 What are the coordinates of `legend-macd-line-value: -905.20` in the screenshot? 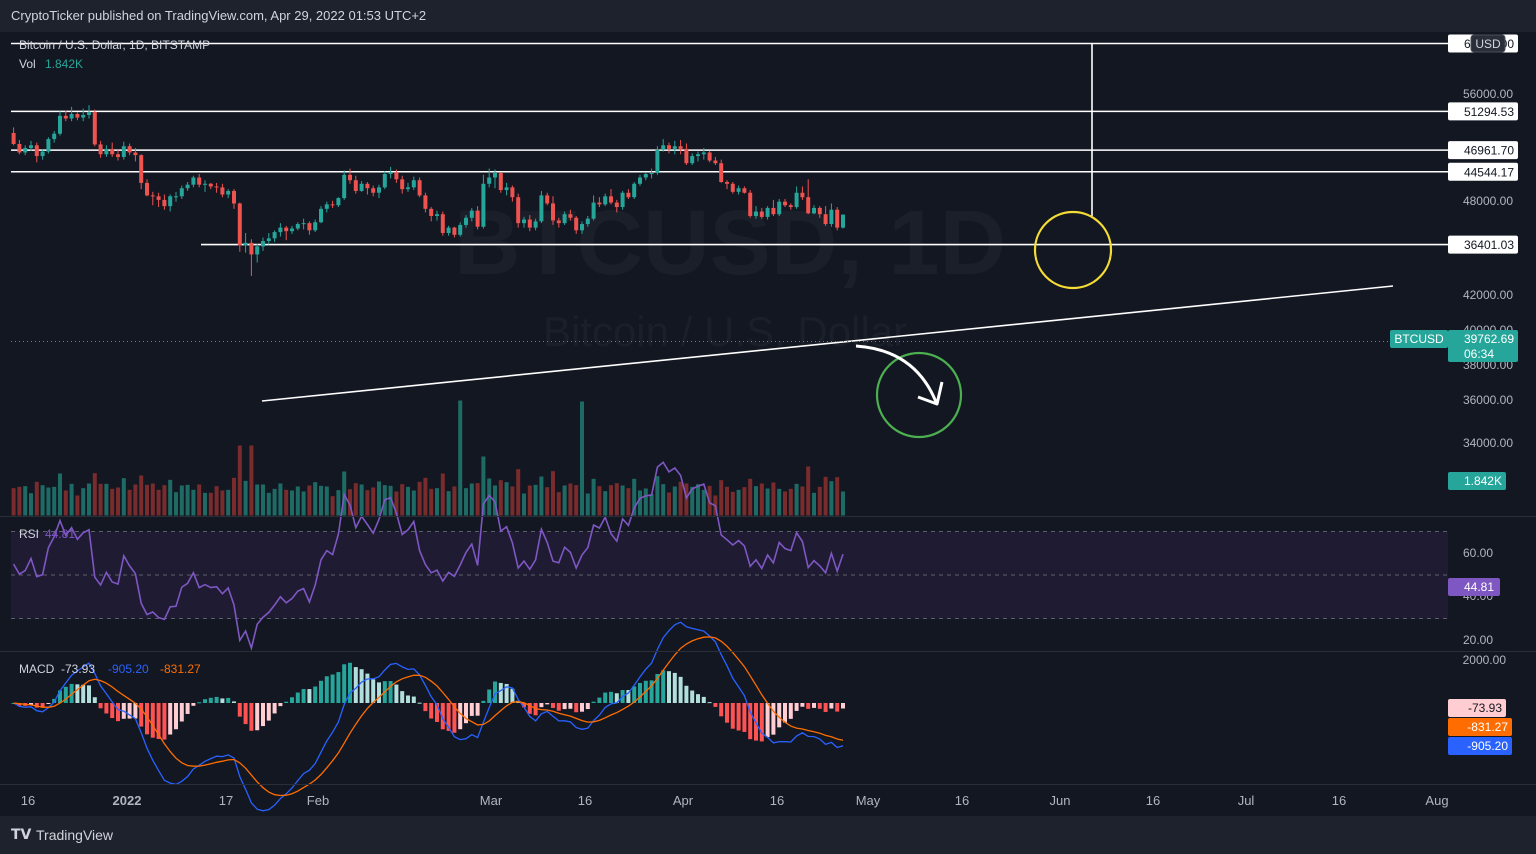 It's located at (128, 669).